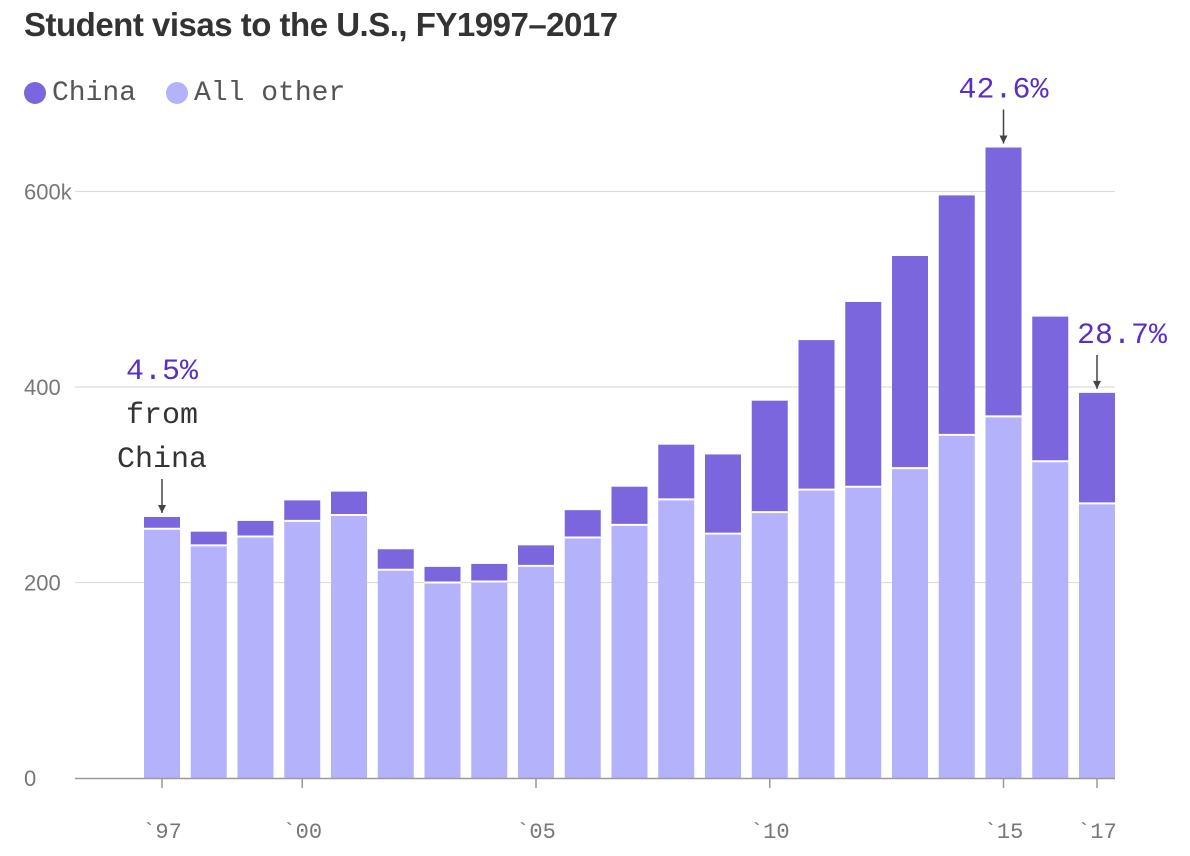 The width and height of the screenshot is (1190, 856). Describe the element at coordinates (489, 572) in the screenshot. I see `bar-china-2004` at that location.